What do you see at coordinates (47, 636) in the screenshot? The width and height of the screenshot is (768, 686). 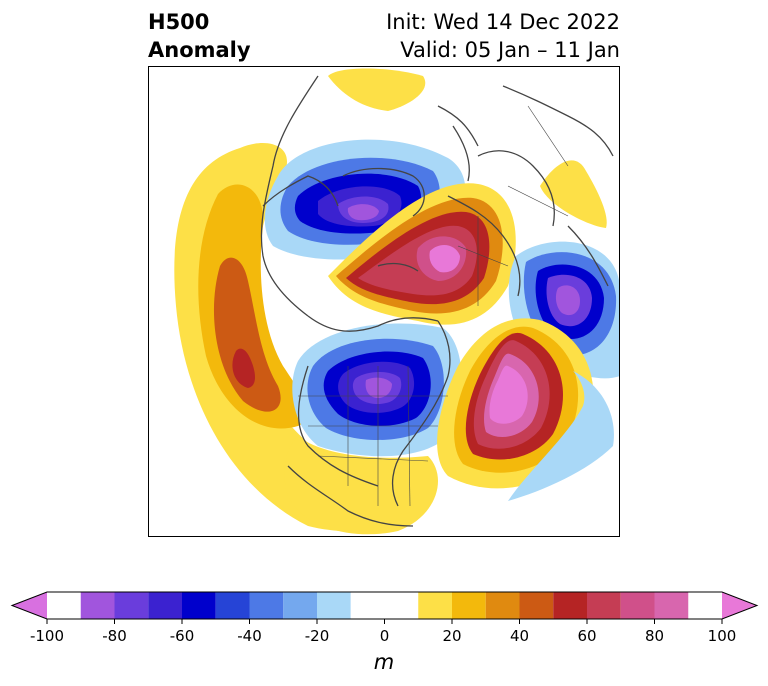 I see `colorbar-tick-label: -100` at bounding box center [47, 636].